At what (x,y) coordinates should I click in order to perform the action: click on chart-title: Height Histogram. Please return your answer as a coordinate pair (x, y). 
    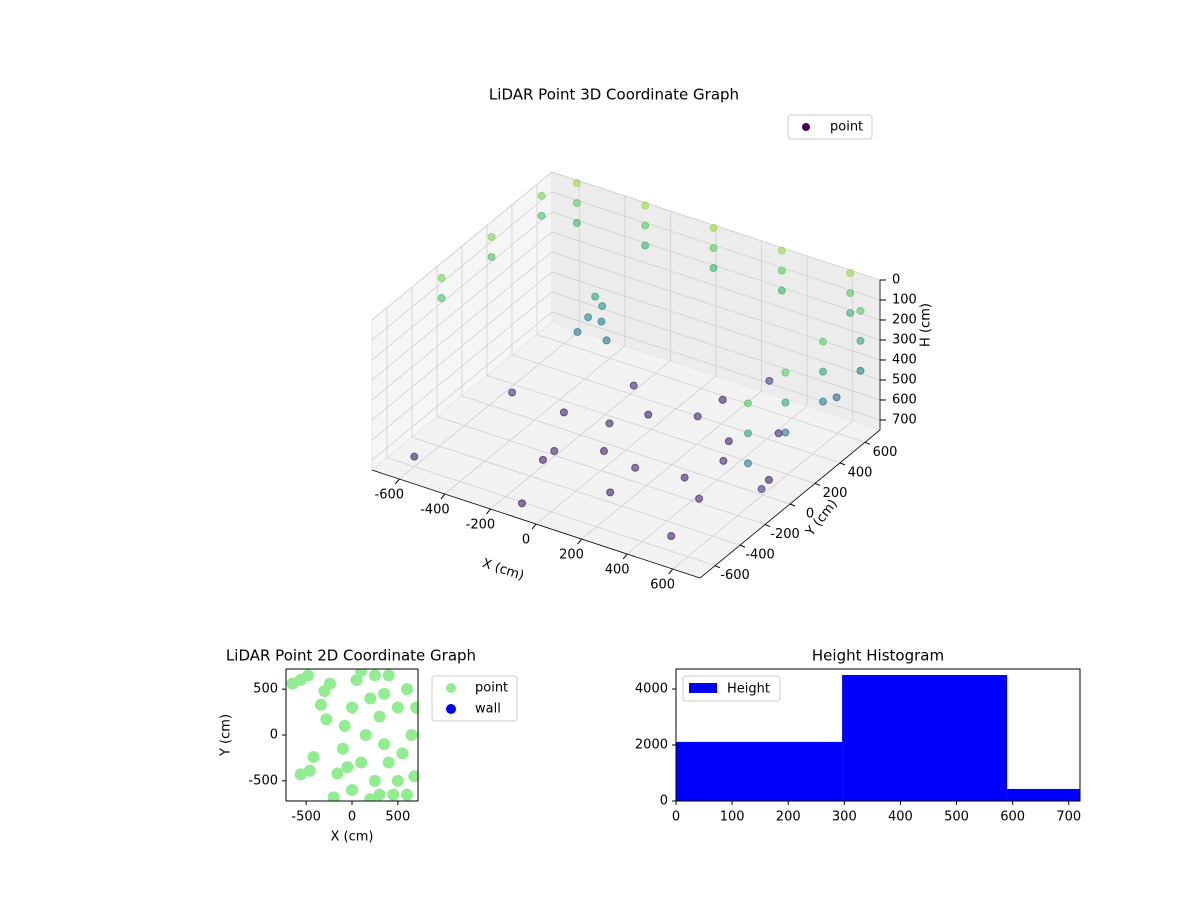
    Looking at the image, I should click on (878, 656).